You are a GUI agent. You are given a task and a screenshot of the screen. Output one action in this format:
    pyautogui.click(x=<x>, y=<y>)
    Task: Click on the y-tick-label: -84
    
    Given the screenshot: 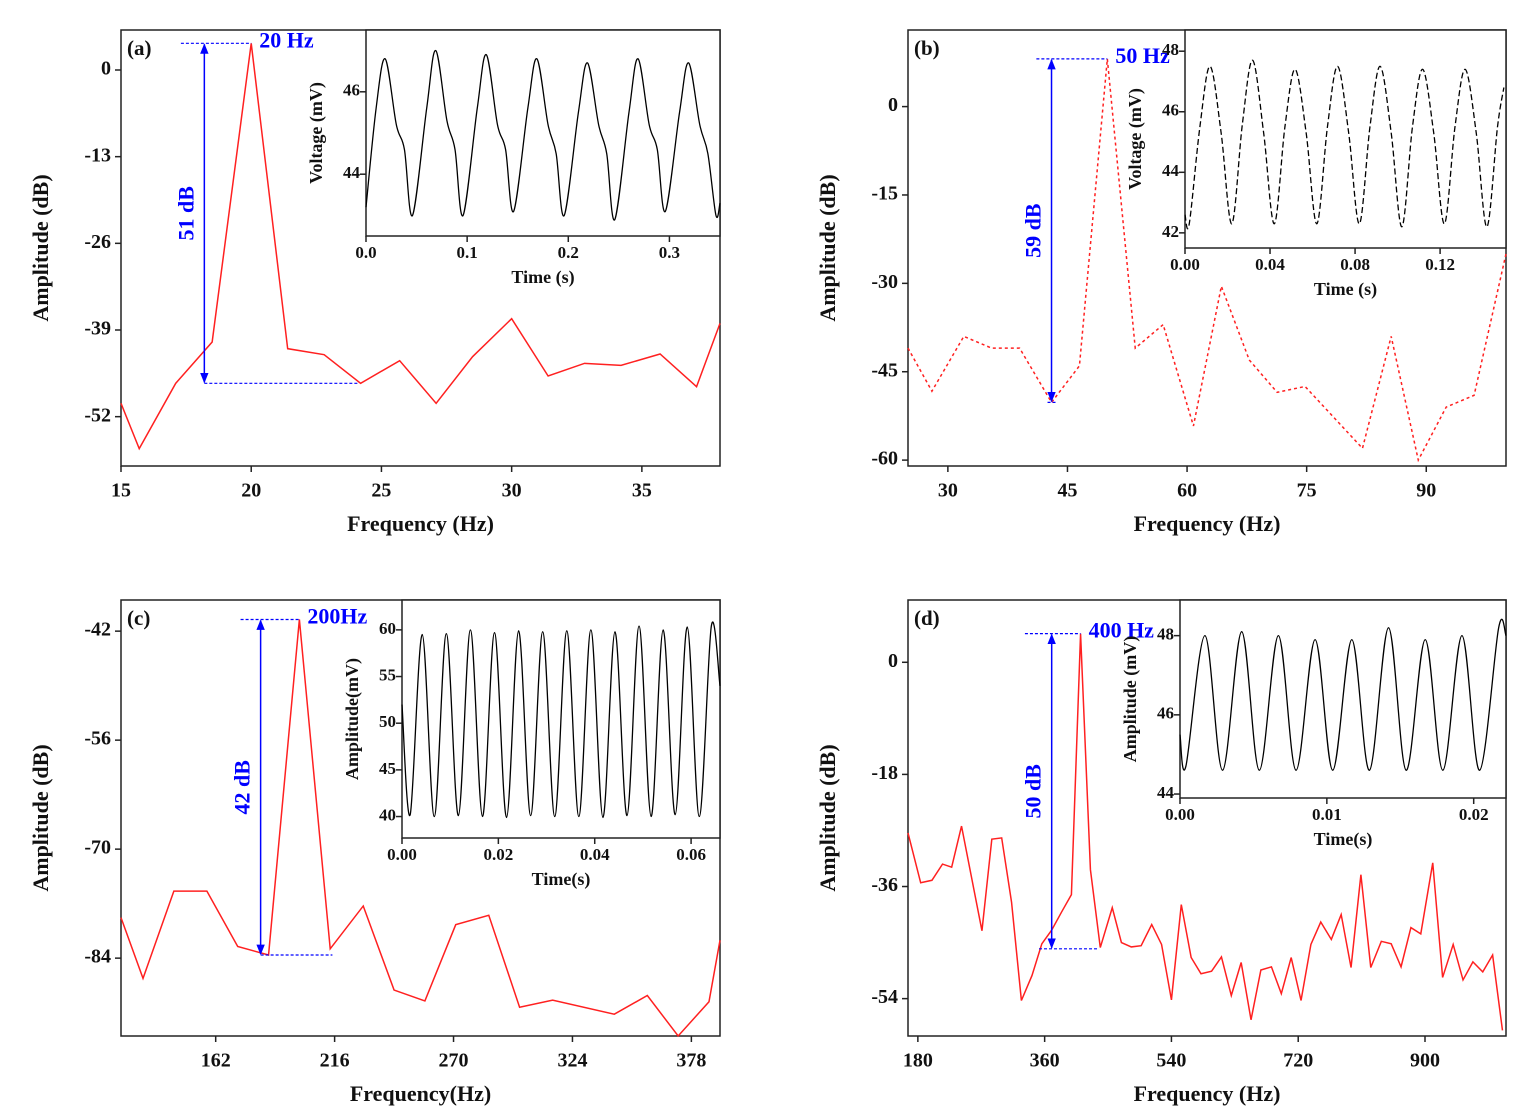 What is the action you would take?
    pyautogui.click(x=97, y=957)
    